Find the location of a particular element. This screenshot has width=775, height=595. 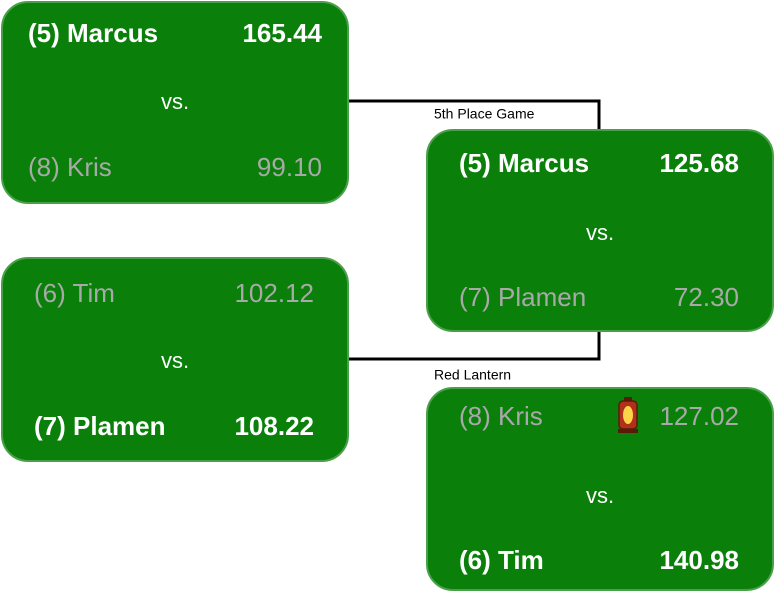

team-score: 127.02 is located at coordinates (699, 416).